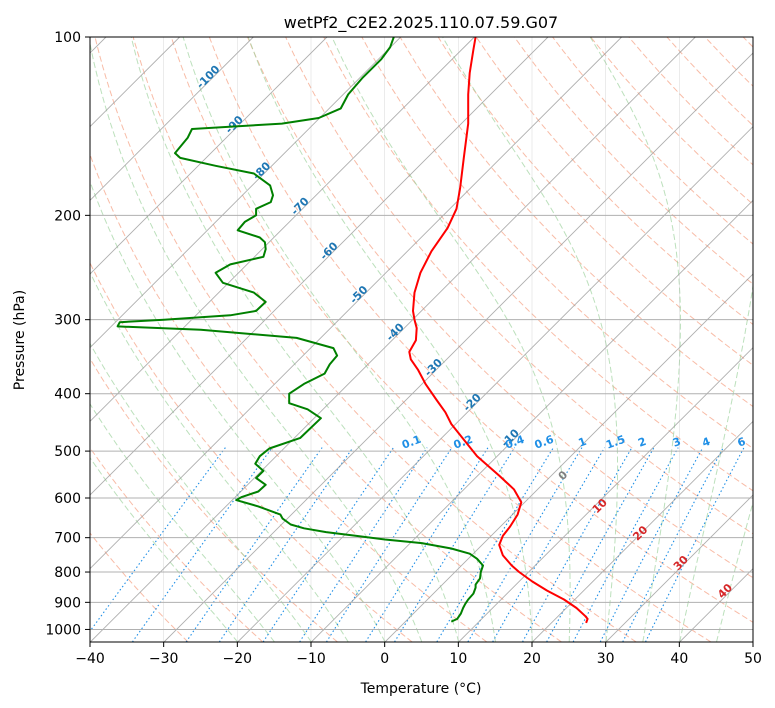 The image size is (775, 708). What do you see at coordinates (67, 395) in the screenshot?
I see `y-tick-label: 400` at bounding box center [67, 395].